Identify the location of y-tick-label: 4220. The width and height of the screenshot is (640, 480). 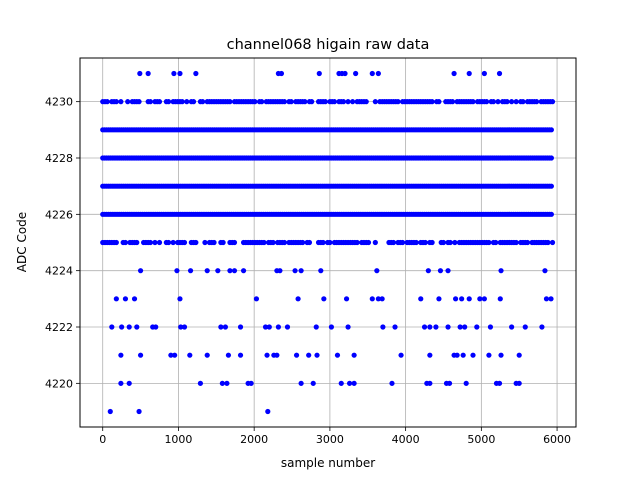
(59, 383).